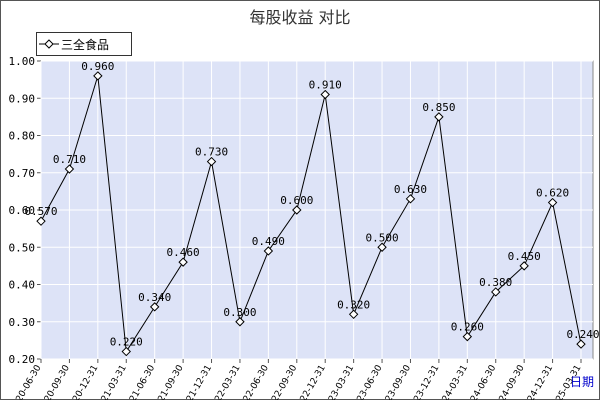 The width and height of the screenshot is (600, 400). What do you see at coordinates (22, 285) in the screenshot?
I see `y-tick-label: 0.40` at bounding box center [22, 285].